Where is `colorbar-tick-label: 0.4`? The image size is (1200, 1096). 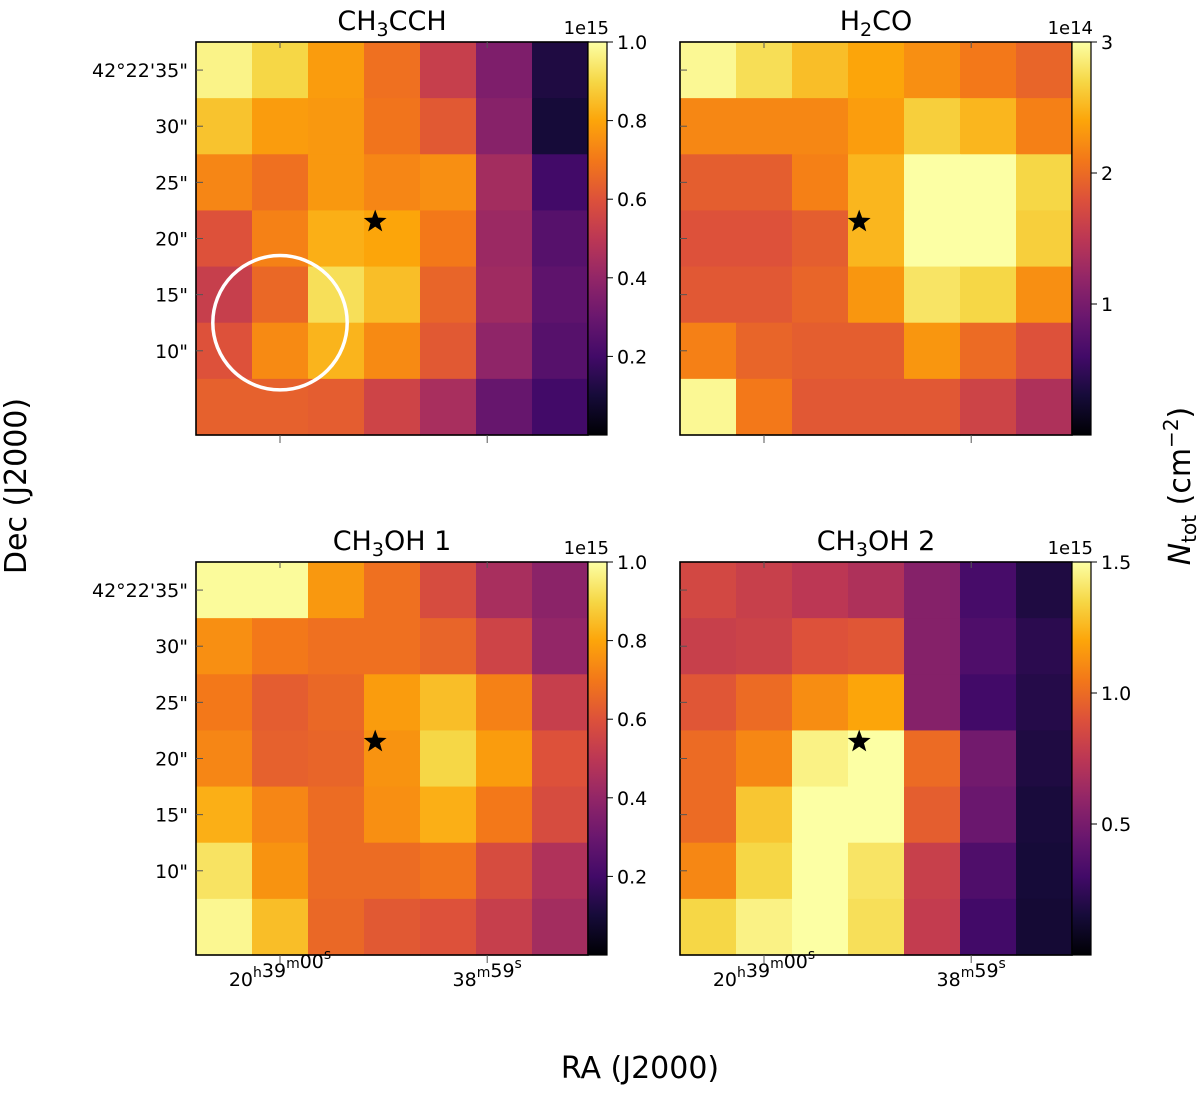
colorbar-tick-label: 0.4 is located at coordinates (632, 799).